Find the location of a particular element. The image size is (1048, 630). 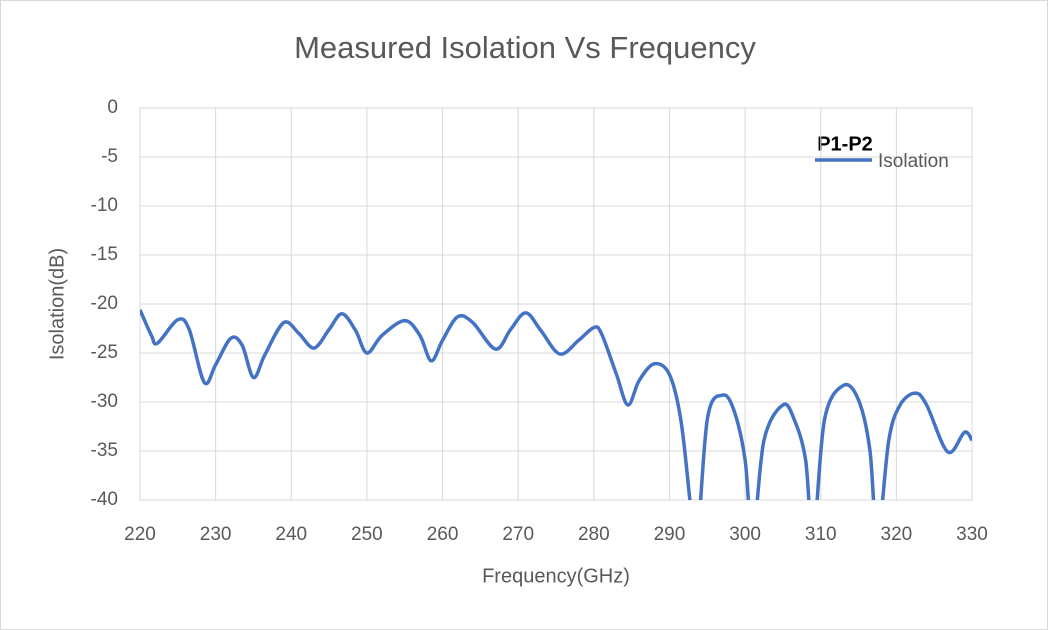

x-axis-label: Frequency(GHz) is located at coordinates (556, 576).